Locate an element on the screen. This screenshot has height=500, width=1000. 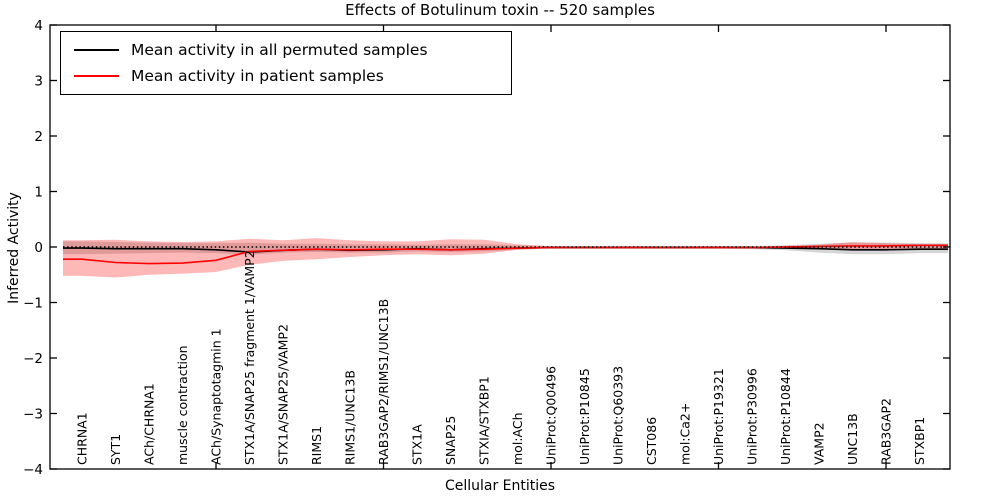
x-category-label: muscle contraction is located at coordinates (182, 405).